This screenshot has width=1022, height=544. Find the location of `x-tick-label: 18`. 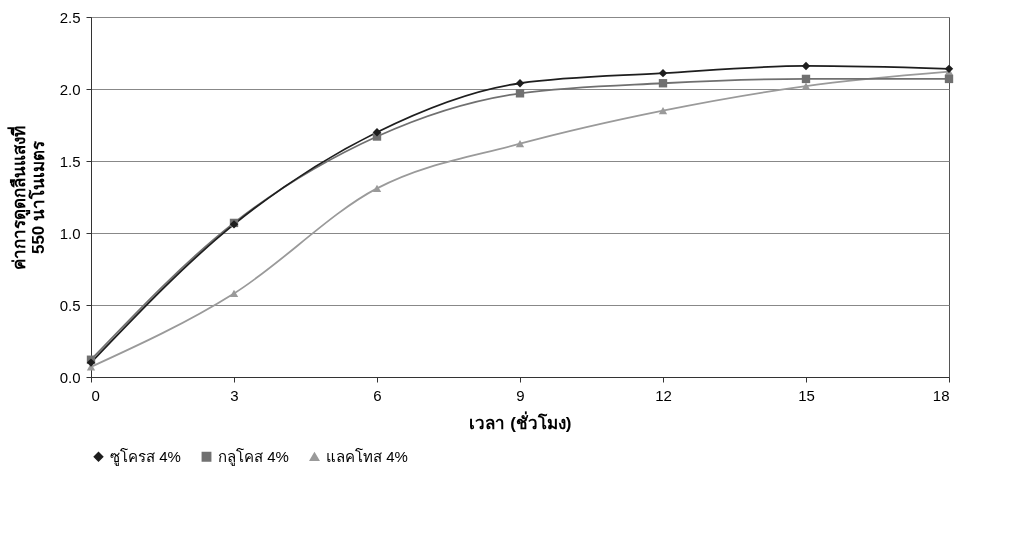

x-tick-label: 18 is located at coordinates (941, 395).